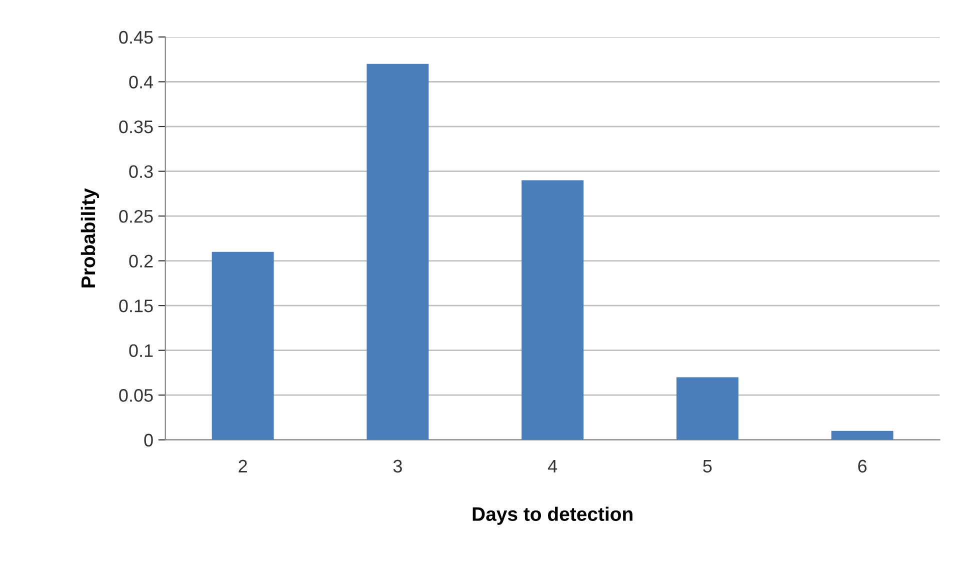 The image size is (956, 578). I want to click on x-tick-label: 6, so click(862, 466).